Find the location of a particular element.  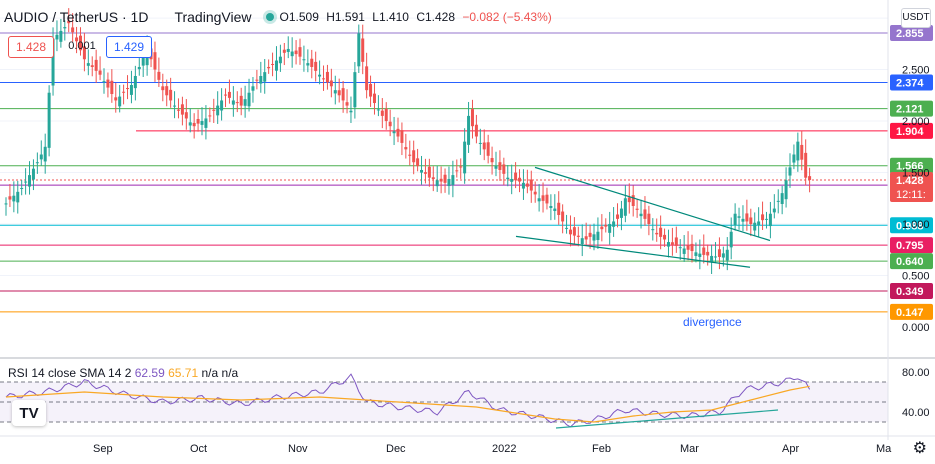

price-tick-label: 2.500 is located at coordinates (916, 71).